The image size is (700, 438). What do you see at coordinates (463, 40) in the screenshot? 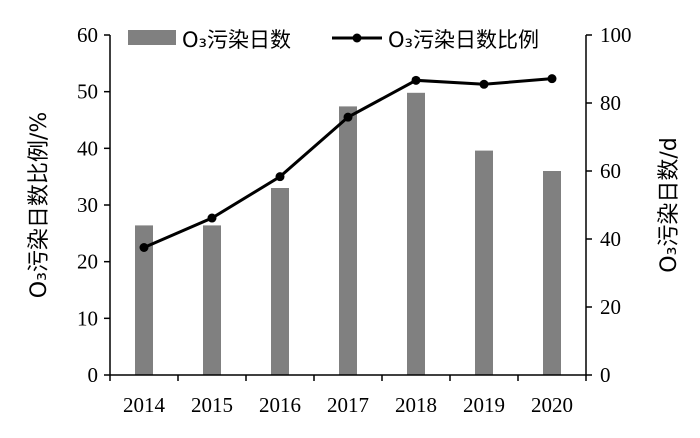
I see `legend-line-label: O₃污染日数比例` at bounding box center [463, 40].